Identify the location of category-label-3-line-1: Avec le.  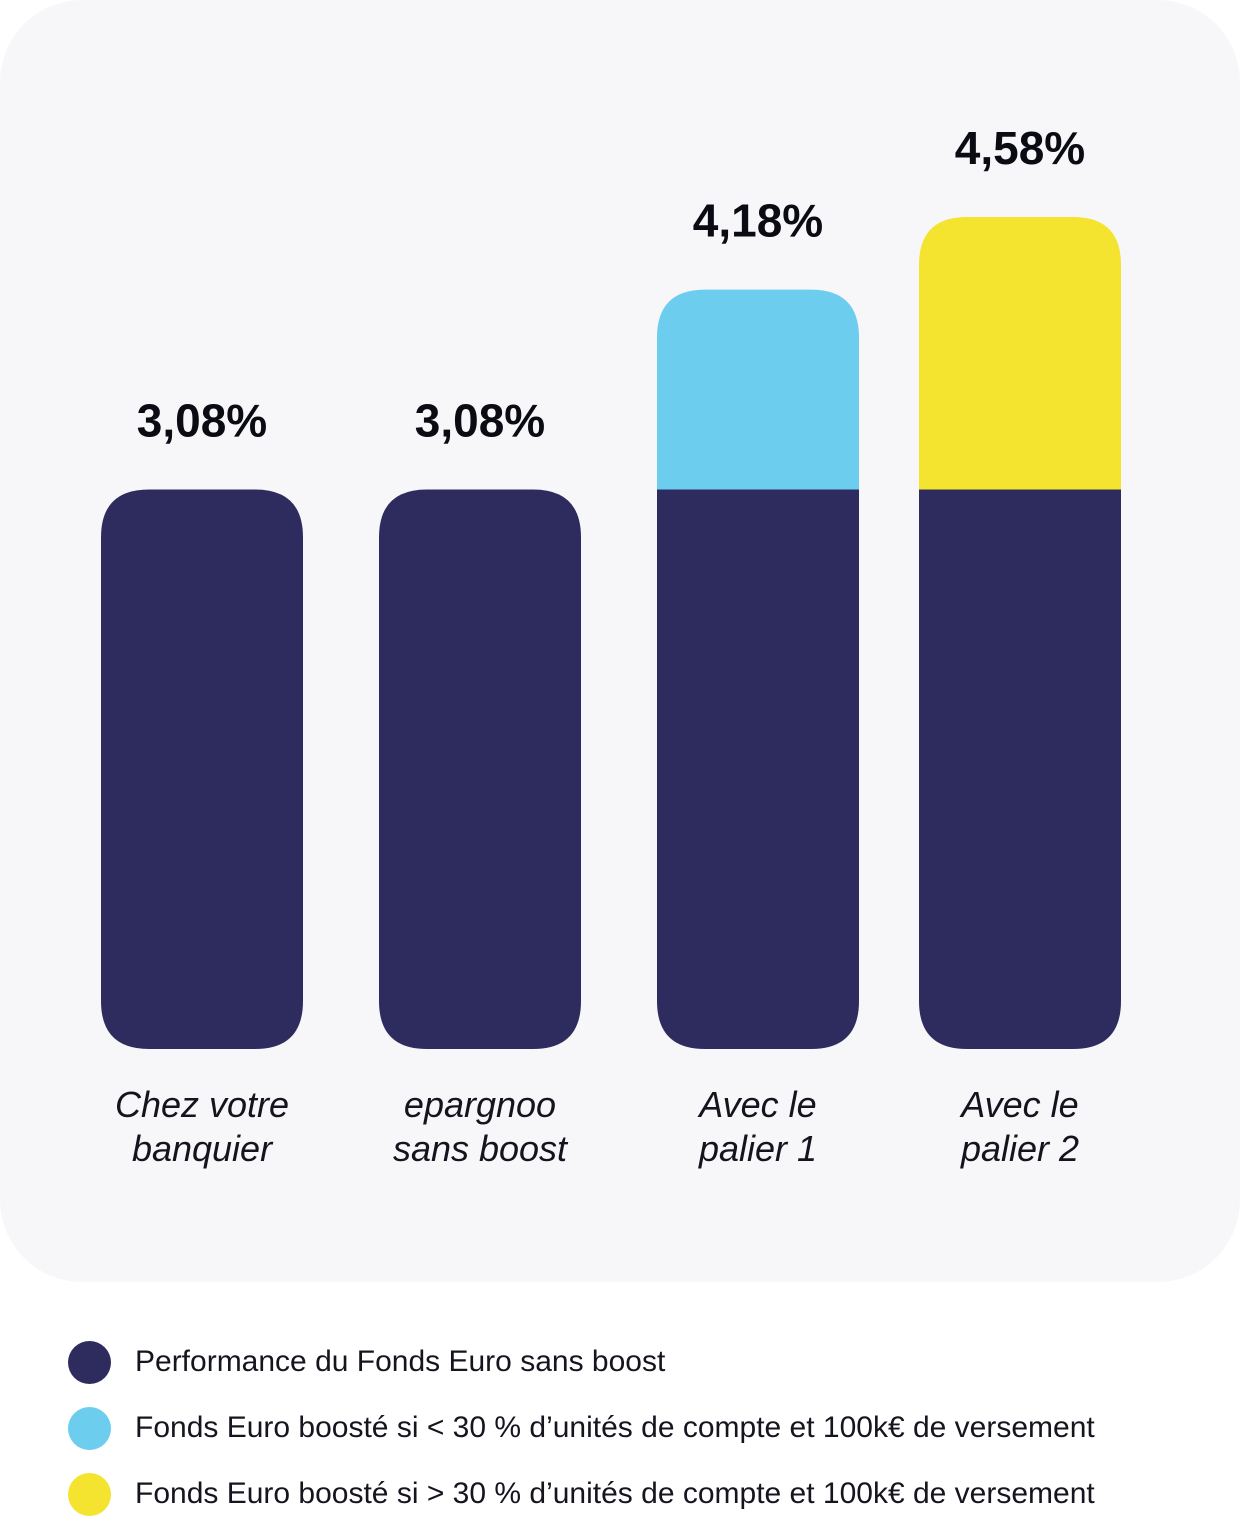
(756, 1104).